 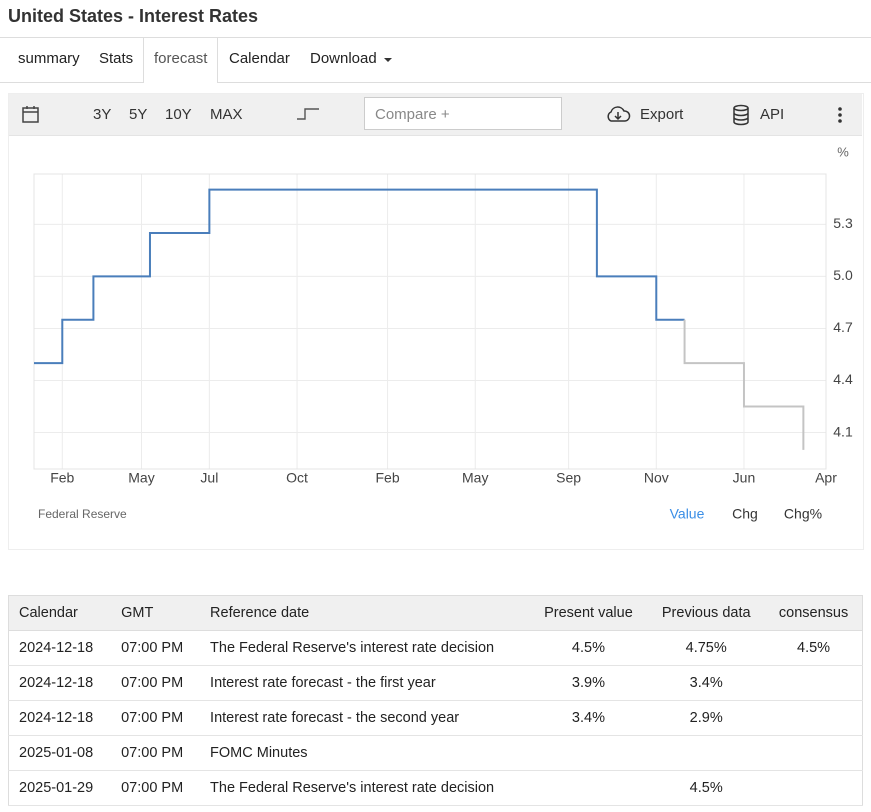 What do you see at coordinates (365, 718) in the screenshot?
I see `table-cell: Interest rate forecast - the second year` at bounding box center [365, 718].